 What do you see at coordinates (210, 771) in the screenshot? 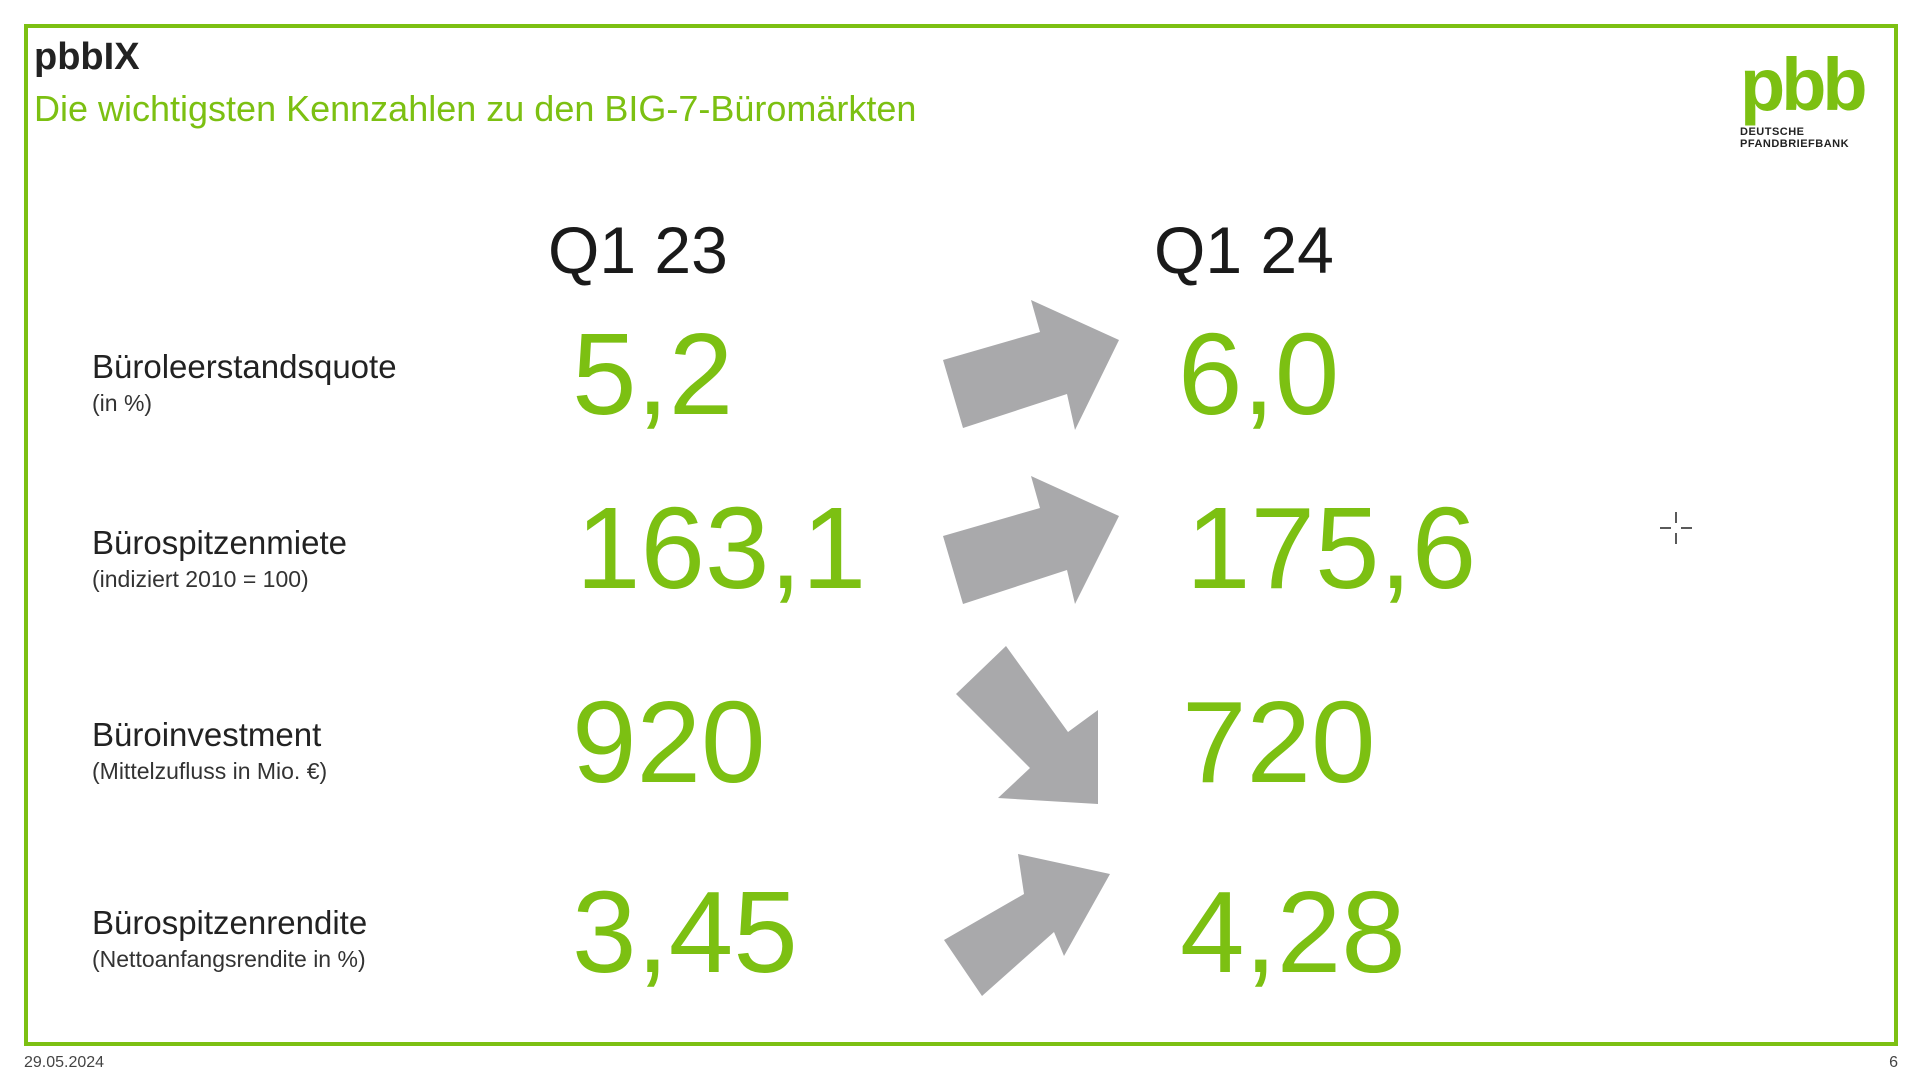
I see `row-unit: (Mittelzufluss in Mio. €)` at bounding box center [210, 771].